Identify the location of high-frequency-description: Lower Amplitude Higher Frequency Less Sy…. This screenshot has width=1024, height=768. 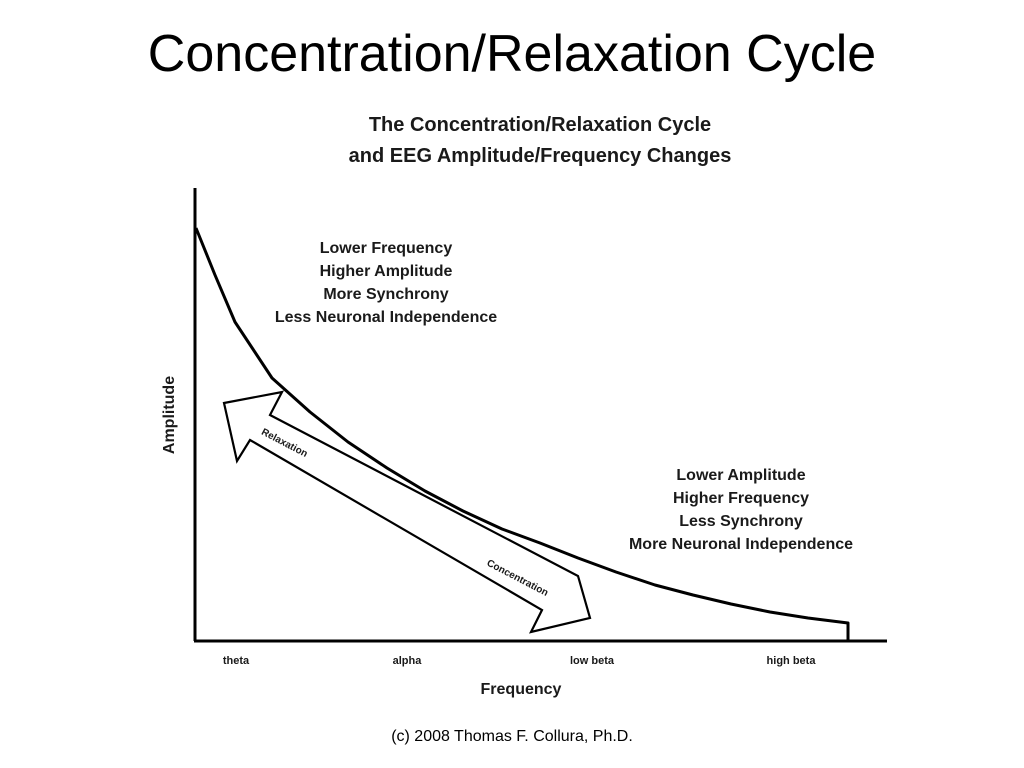
(741, 510).